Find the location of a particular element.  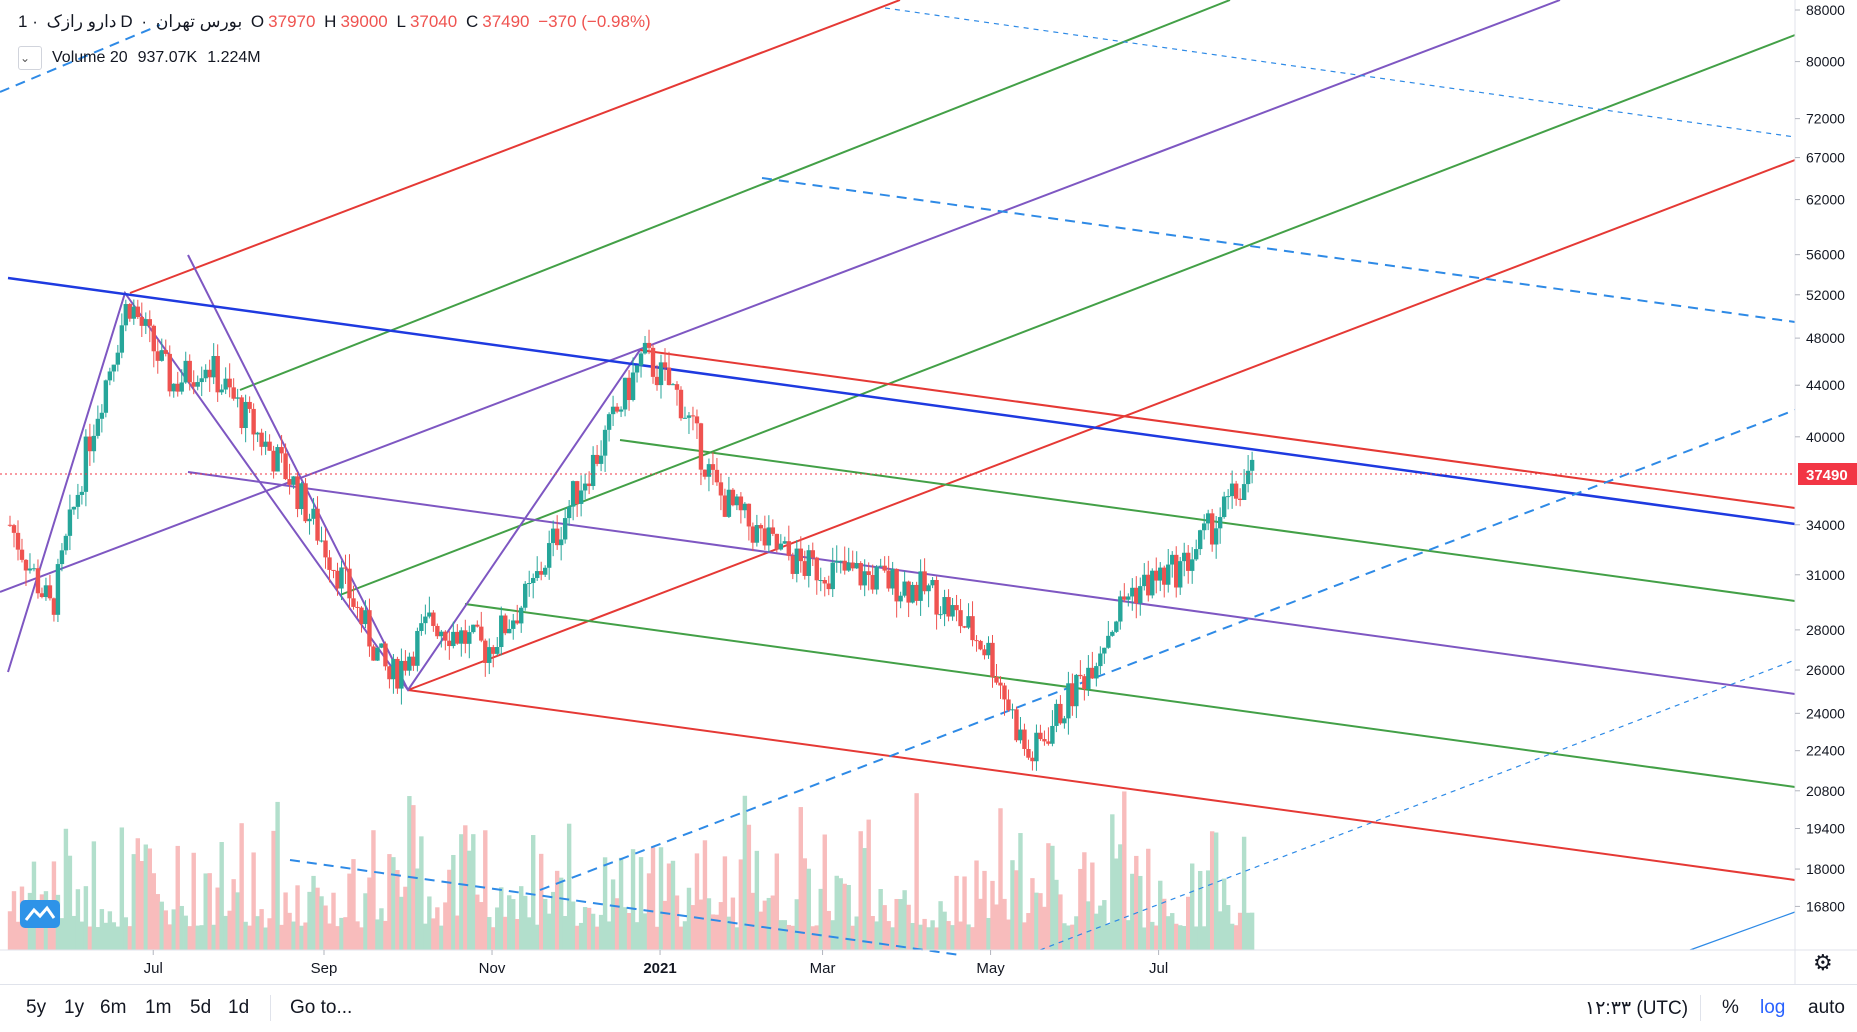

price-tick-label: 28000 is located at coordinates (1825, 630).